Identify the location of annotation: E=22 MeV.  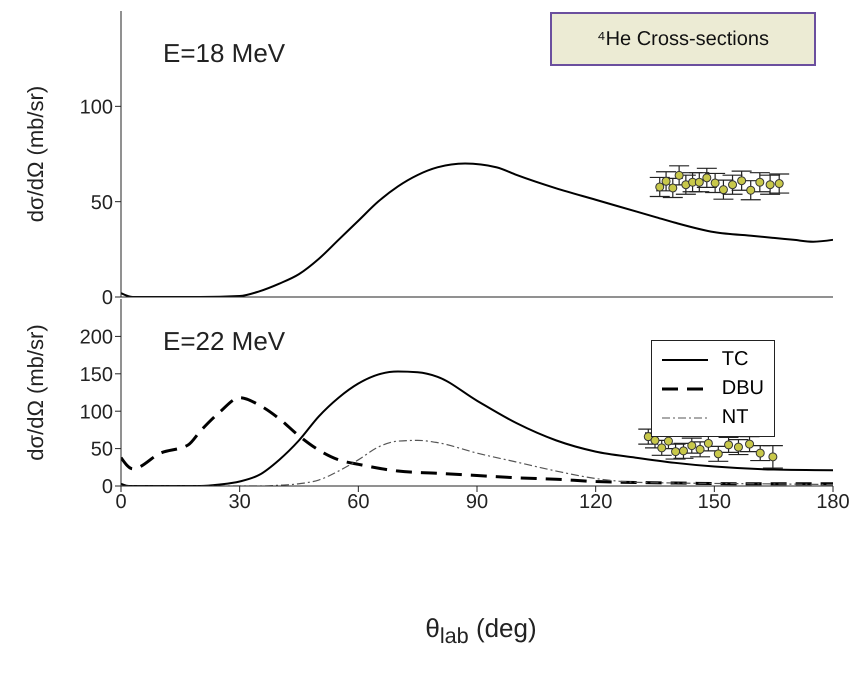
(224, 341).